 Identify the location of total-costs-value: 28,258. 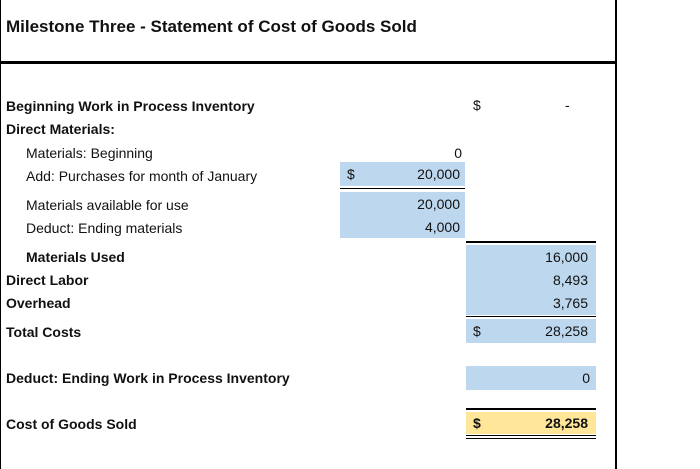
(566, 331).